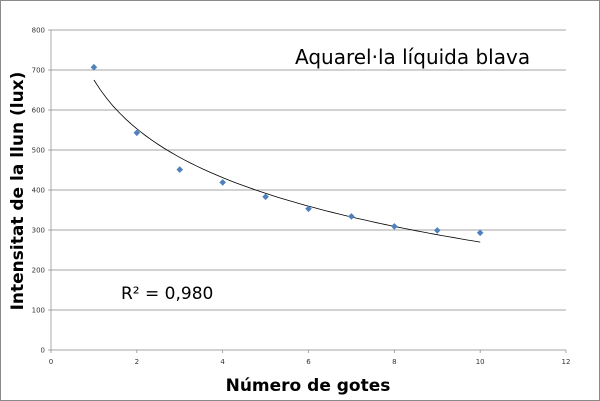 The height and width of the screenshot is (401, 600). Describe the element at coordinates (308, 362) in the screenshot. I see `x-tick-label: 6` at that location.